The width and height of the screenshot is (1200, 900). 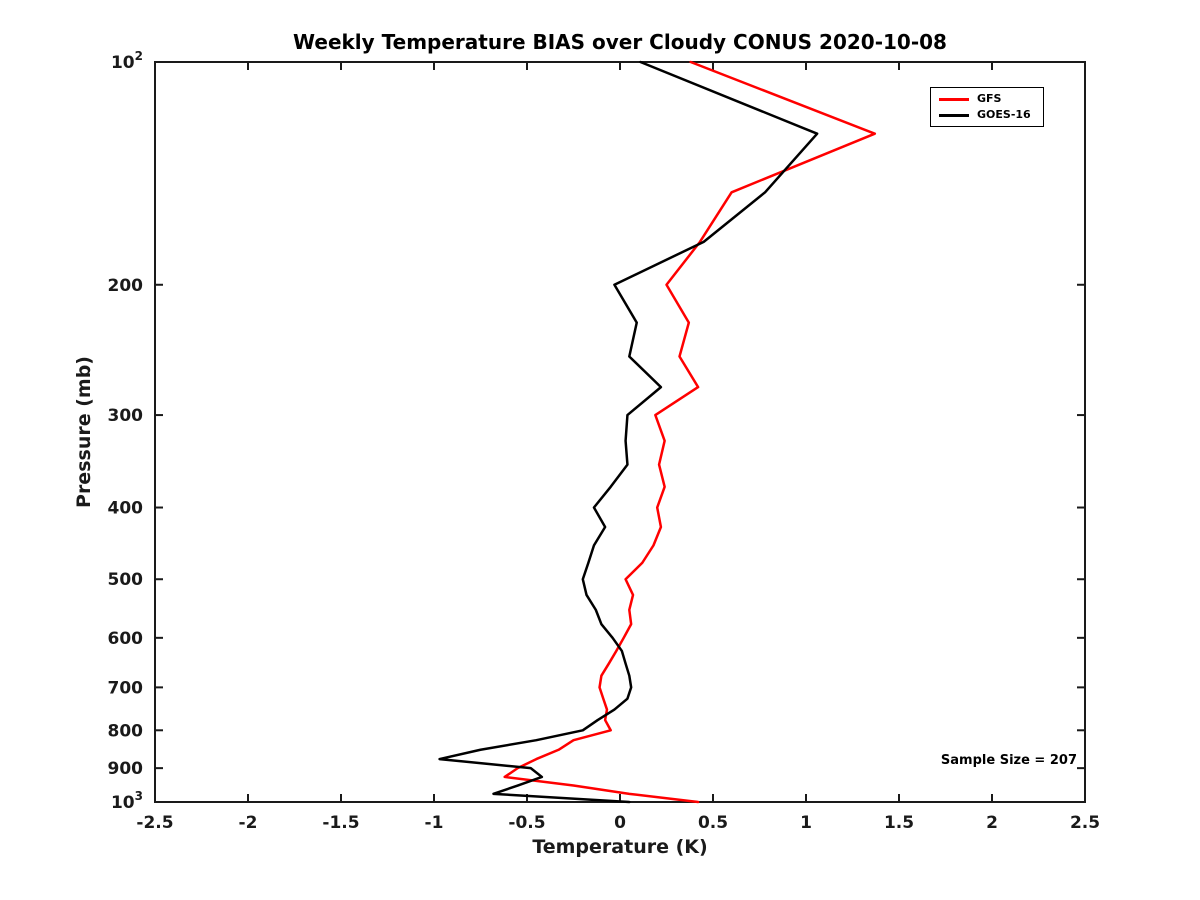 I want to click on legend-label-goes16: GOES-16, so click(x=1004, y=115).